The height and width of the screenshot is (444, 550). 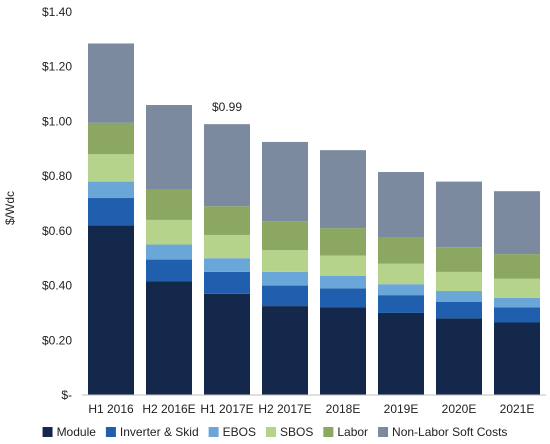 I want to click on x-tick-label: H2 2016E, so click(x=168, y=409).